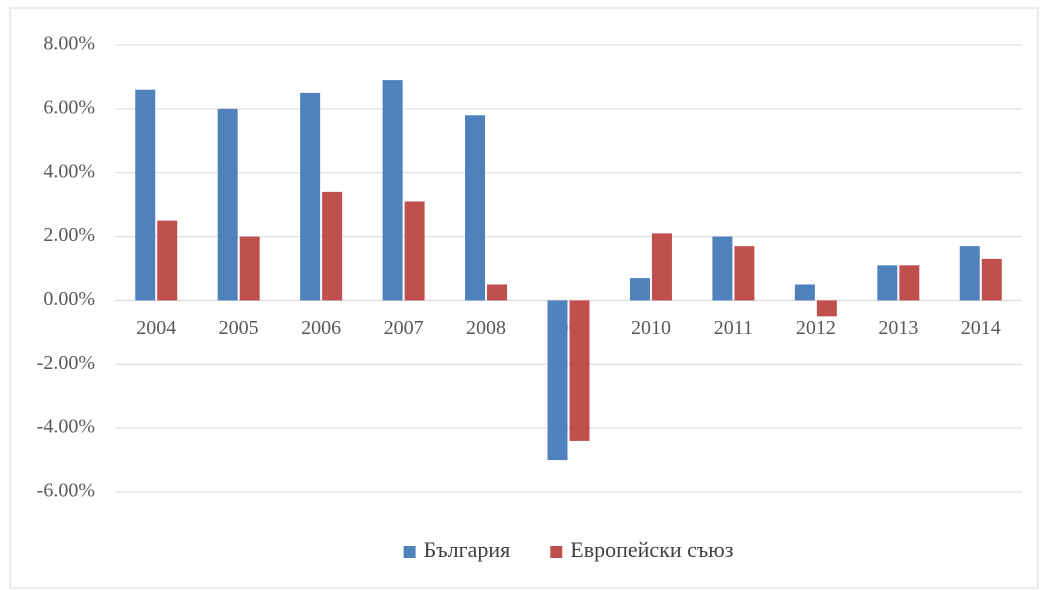 This screenshot has height=590, width=1040. I want to click on y-tick-label: 2.00%, so click(69, 235).